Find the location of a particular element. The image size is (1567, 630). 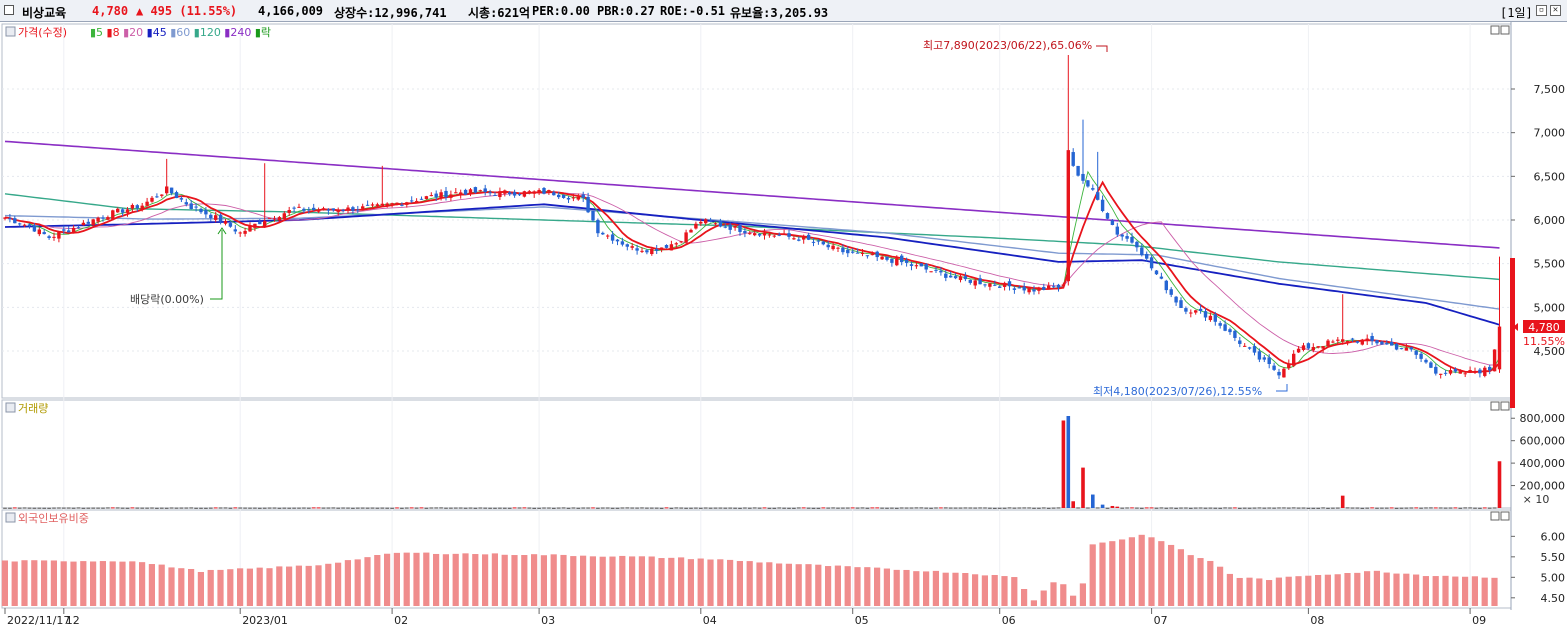

x-tick-label: 09 is located at coordinates (1479, 620).